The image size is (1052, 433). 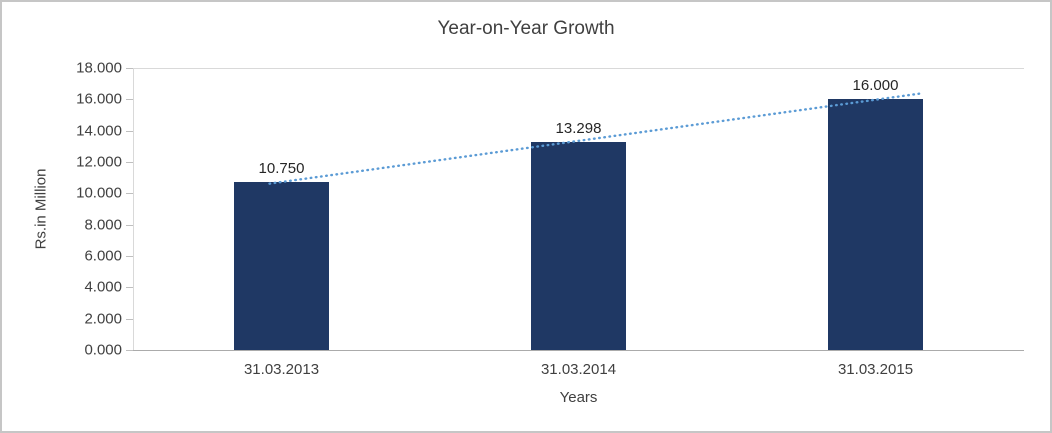 I want to click on bar-value-label: 16.000, so click(x=875, y=86).